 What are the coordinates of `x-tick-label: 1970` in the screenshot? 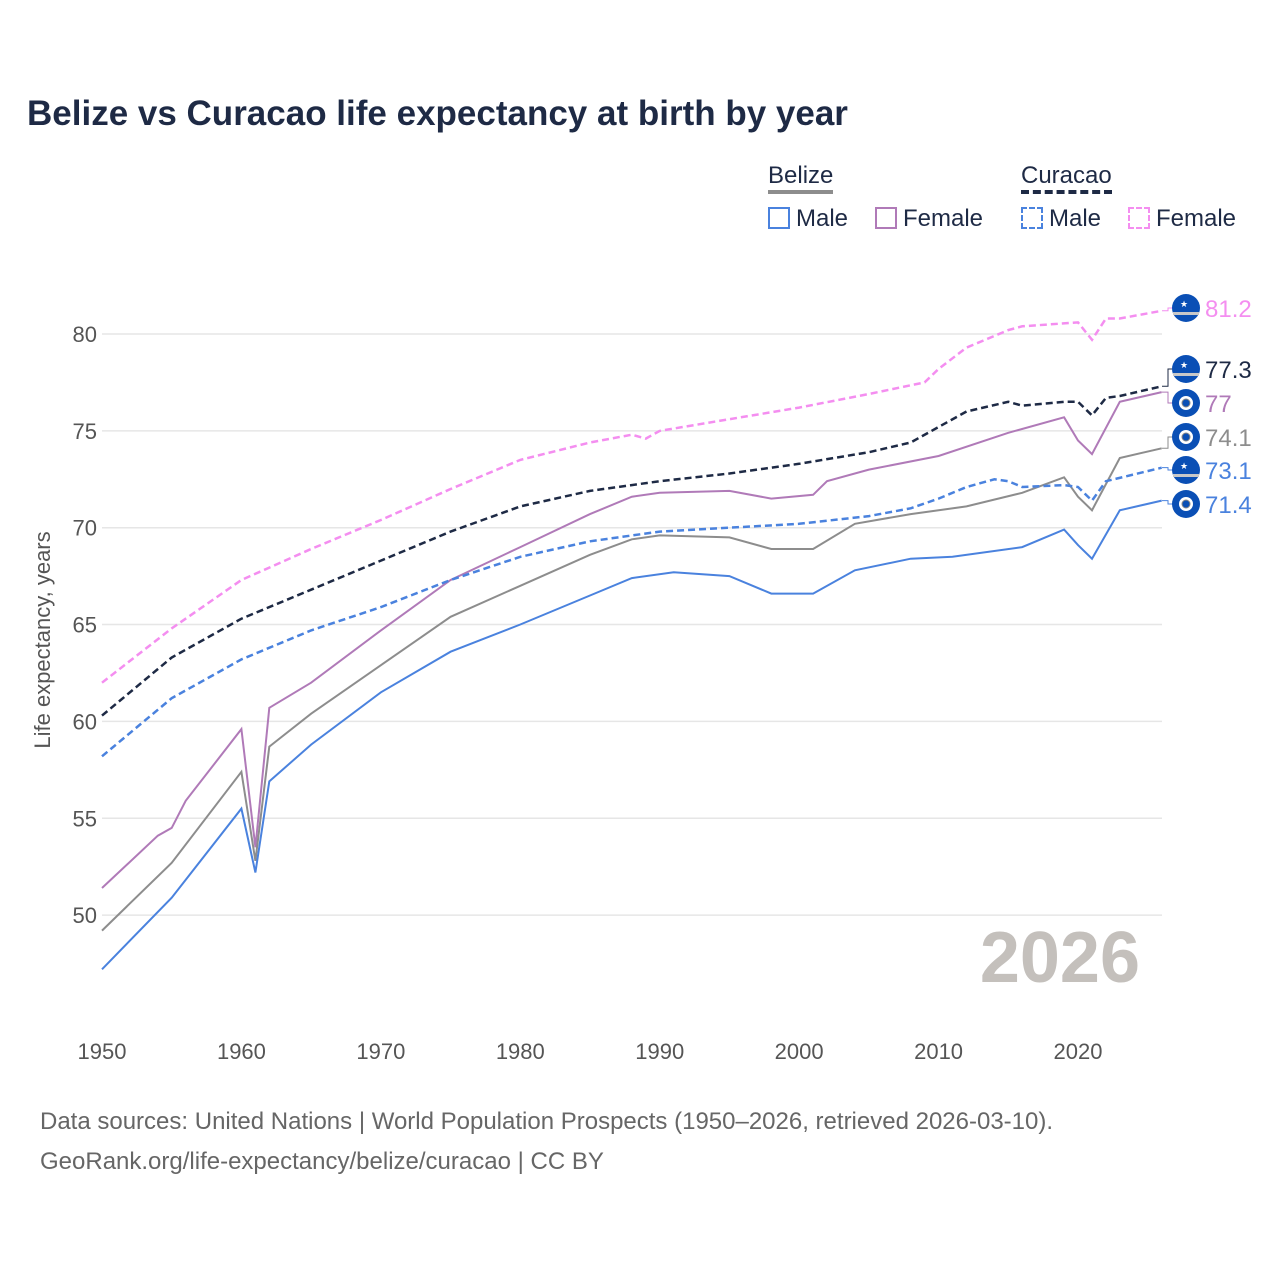 It's located at (380, 1051).